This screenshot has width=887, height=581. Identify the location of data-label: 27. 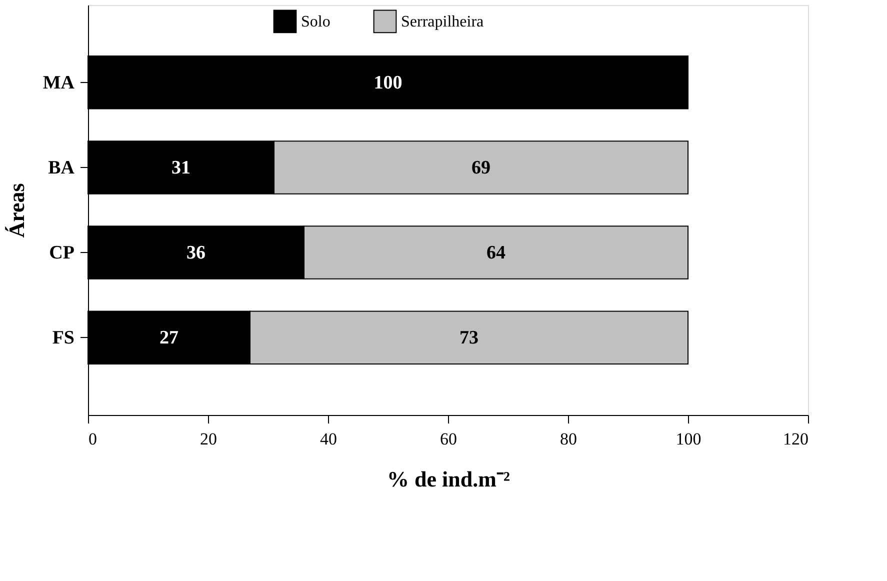
(169, 338).